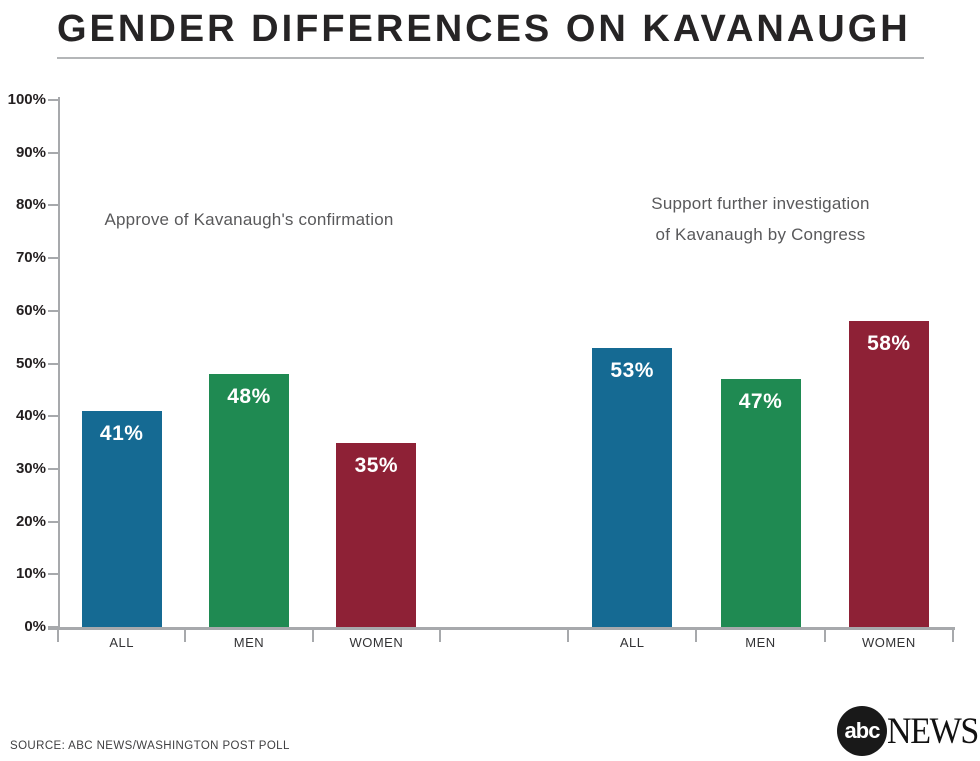 The width and height of the screenshot is (980, 761). I want to click on bar-value-label: 41%, so click(121, 433).